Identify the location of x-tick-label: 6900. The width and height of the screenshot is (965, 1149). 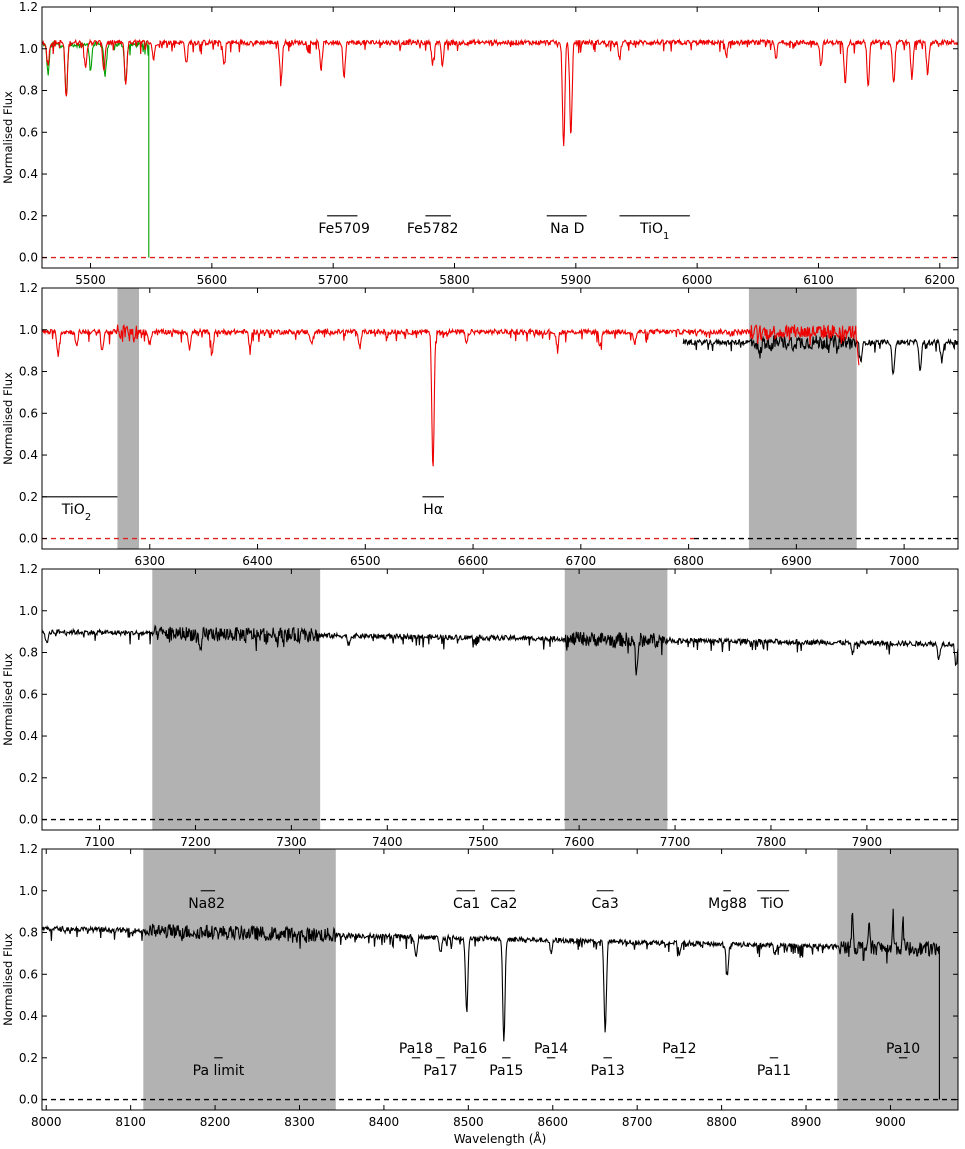
(796, 561).